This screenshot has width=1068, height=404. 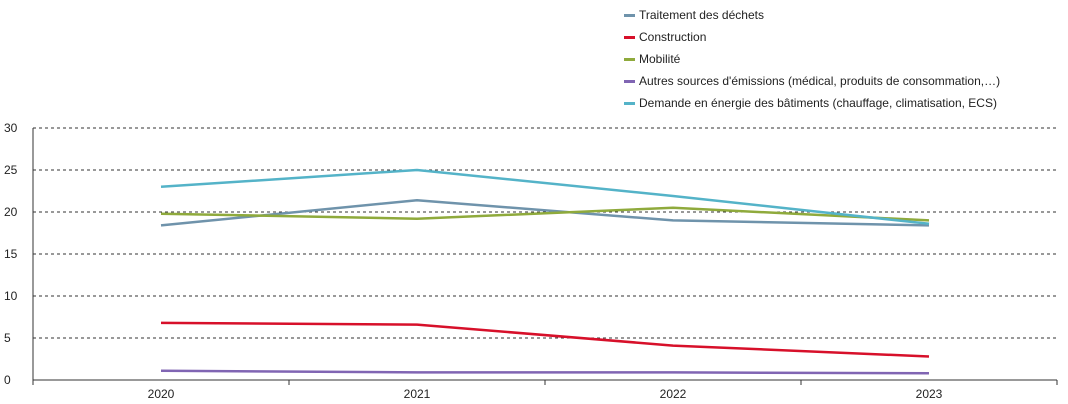 I want to click on y-axis-ticks: 0 5 10 15 20 25 30, so click(x=11, y=254).